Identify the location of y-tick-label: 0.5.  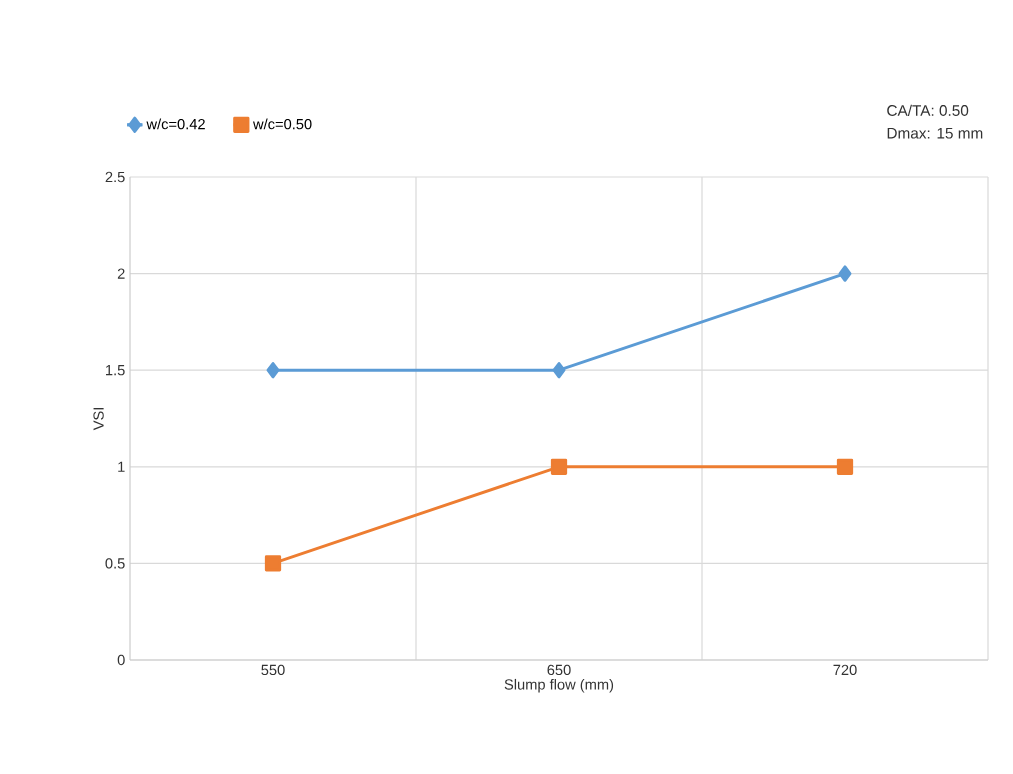
(115, 563).